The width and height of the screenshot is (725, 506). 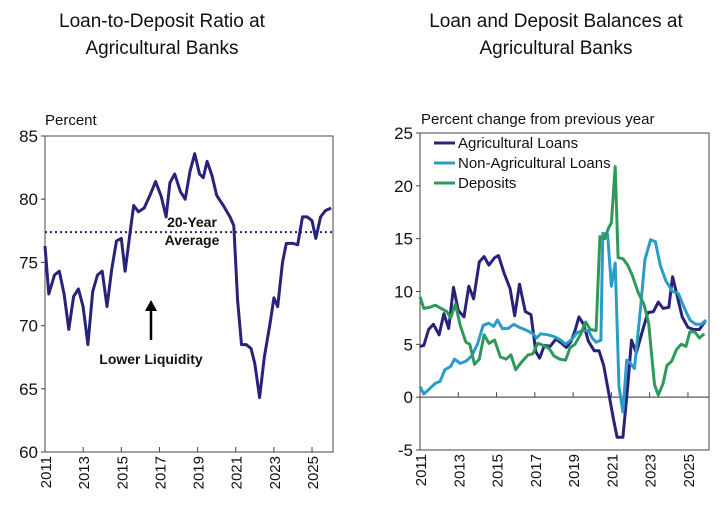 I want to click on right-x-tick-label: 2025, so click(x=689, y=470).